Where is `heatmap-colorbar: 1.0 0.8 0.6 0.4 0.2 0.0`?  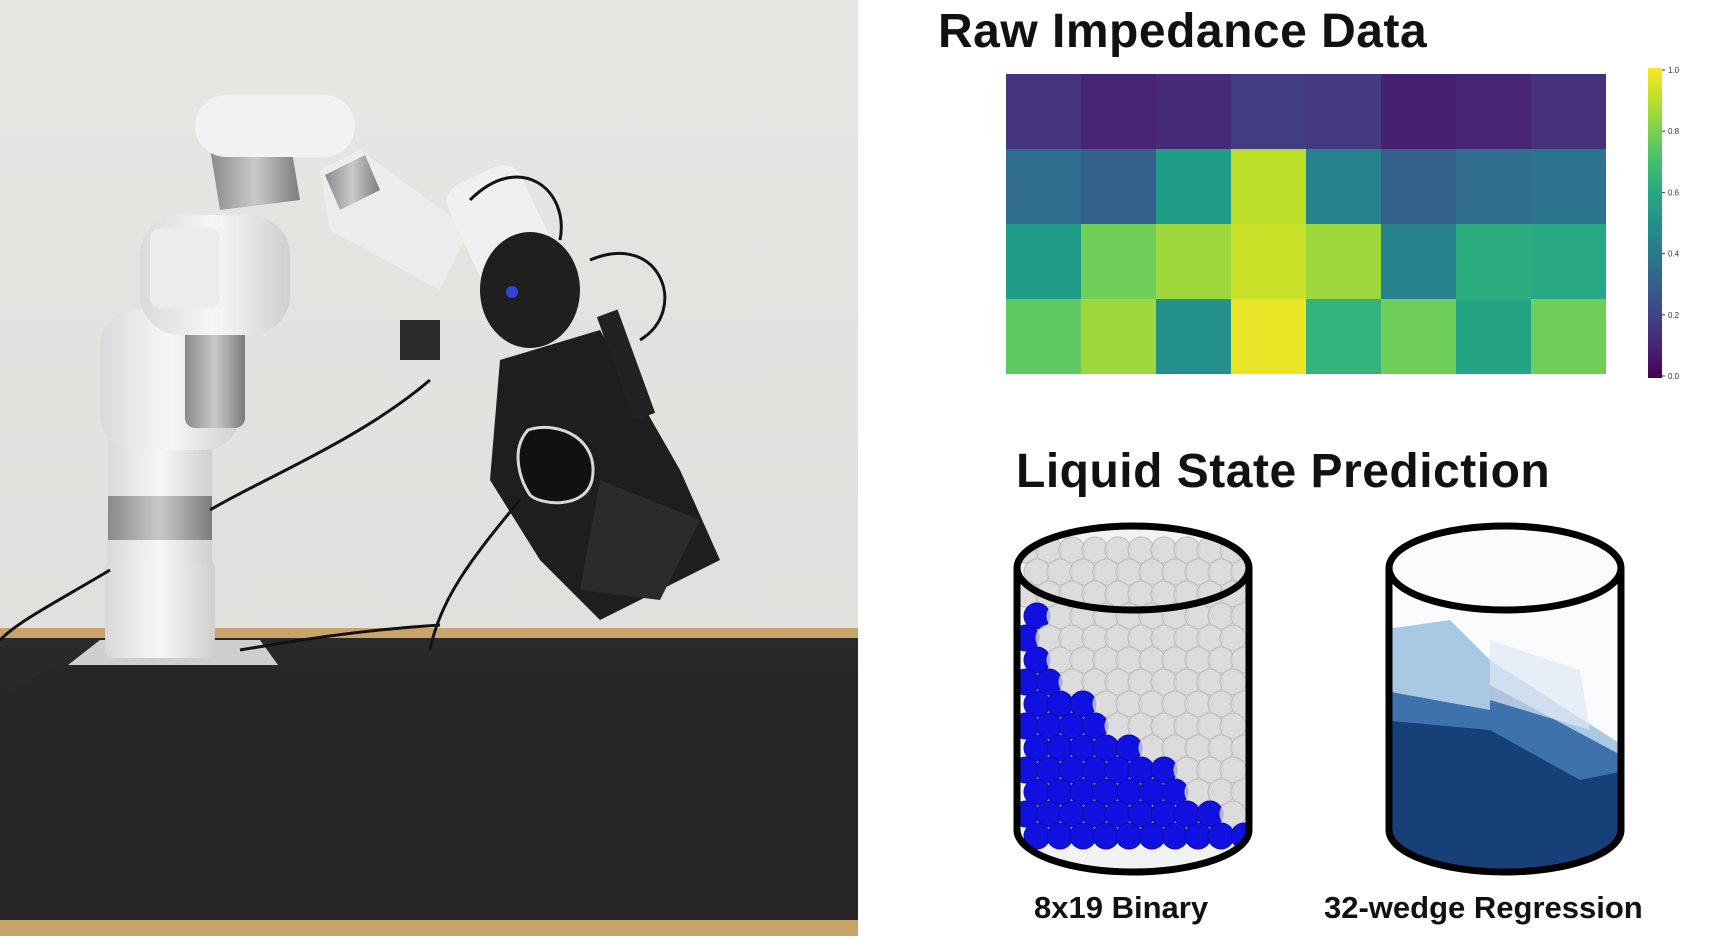
heatmap-colorbar: 1.0 0.8 0.6 0.4 0.2 0.0 is located at coordinates (1664, 223).